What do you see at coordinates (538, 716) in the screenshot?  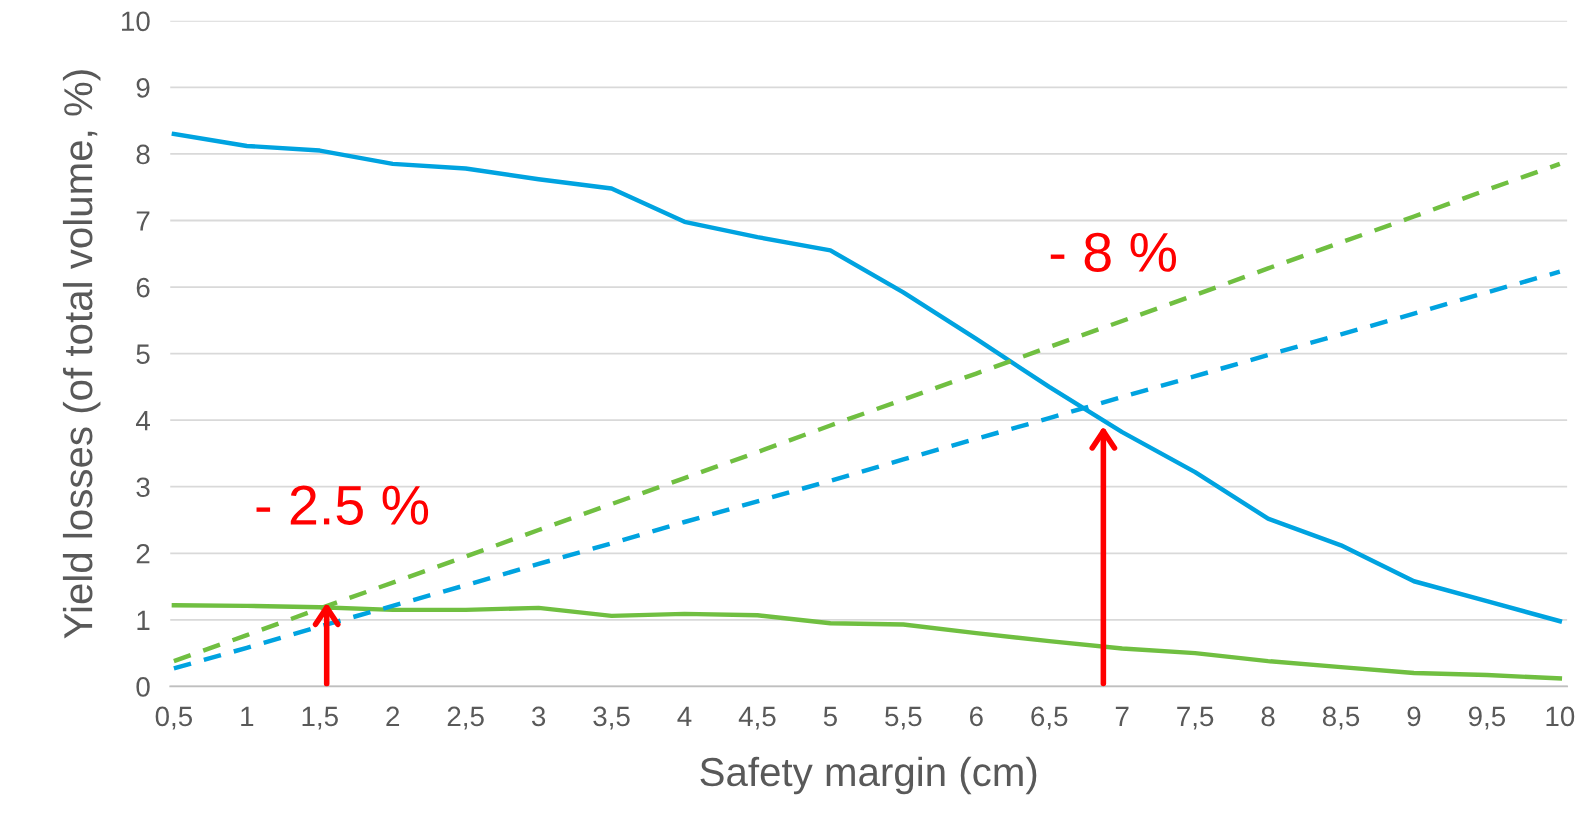 I see `x-tick-label: 3` at bounding box center [538, 716].